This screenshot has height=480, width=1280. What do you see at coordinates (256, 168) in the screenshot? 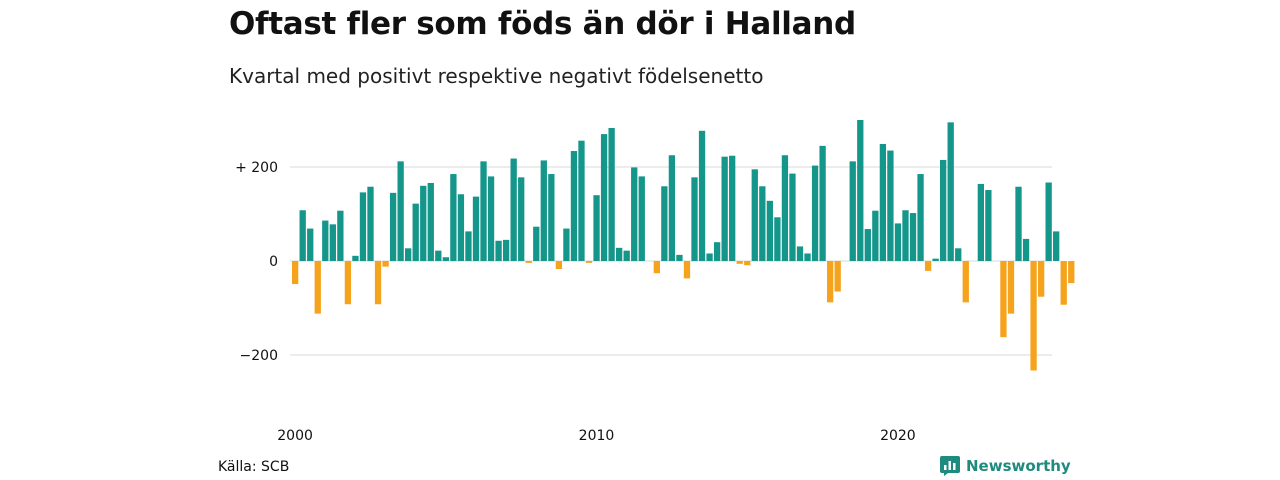
I see `y-tick-label: + 200` at bounding box center [256, 168].